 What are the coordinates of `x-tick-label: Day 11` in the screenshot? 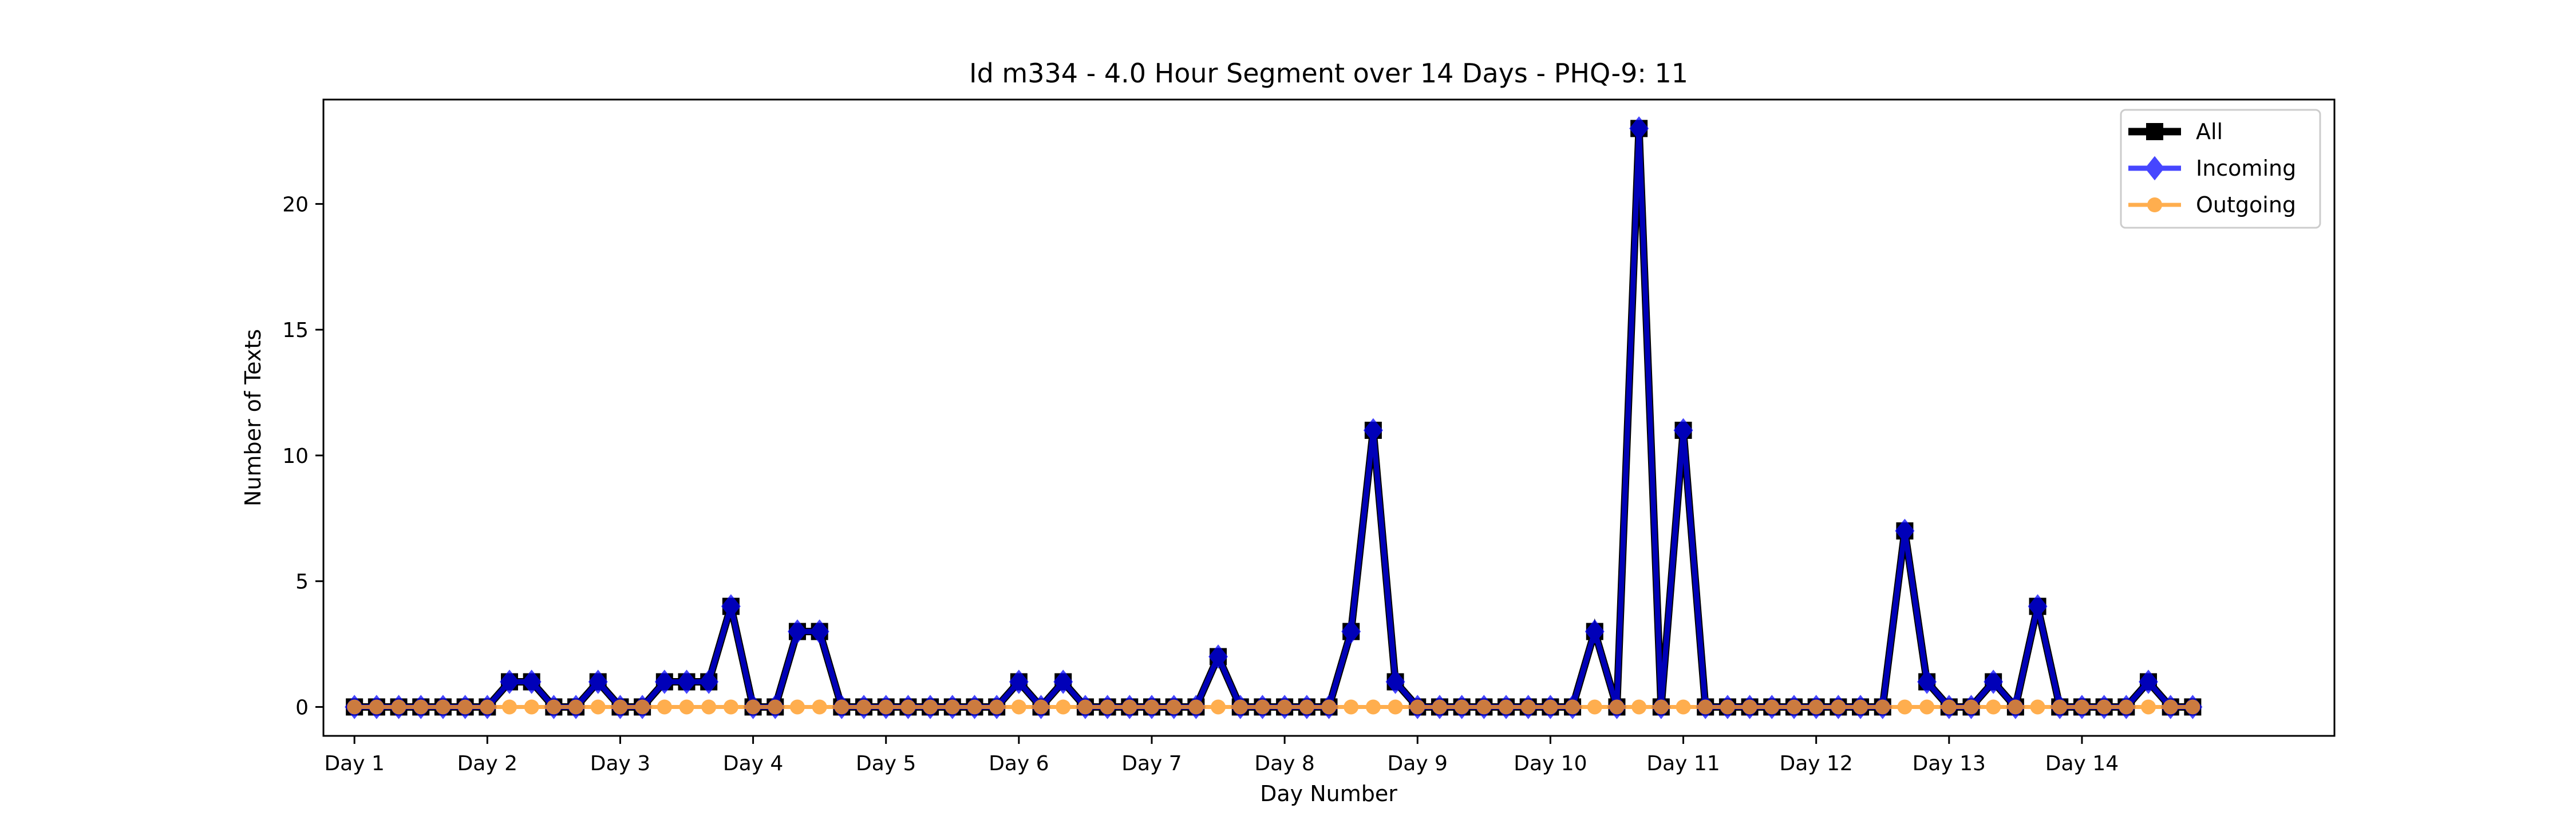 It's located at (1683, 763).